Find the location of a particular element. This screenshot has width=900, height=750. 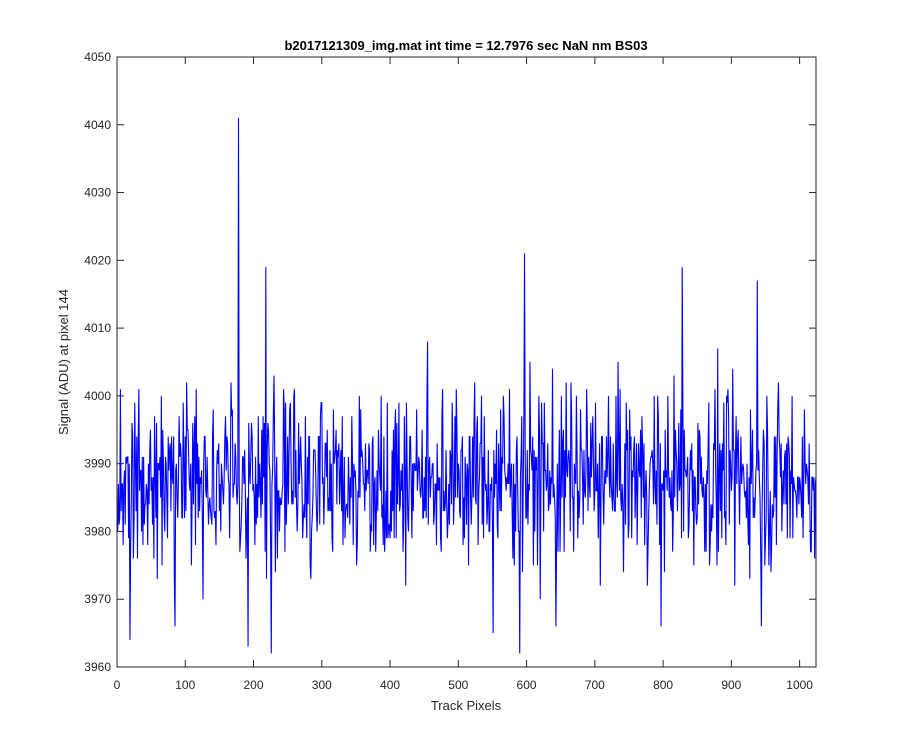

x-tick-label: 800 is located at coordinates (663, 685).